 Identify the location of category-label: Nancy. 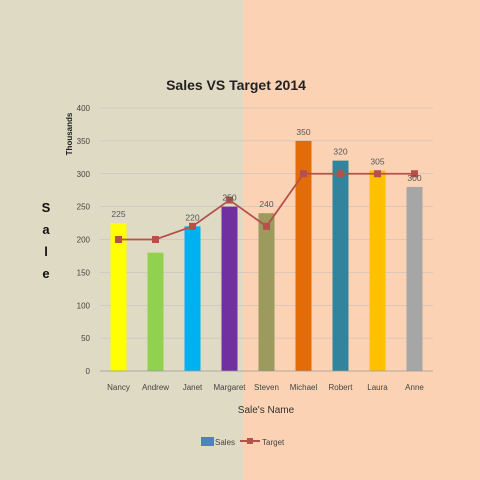
(118, 387).